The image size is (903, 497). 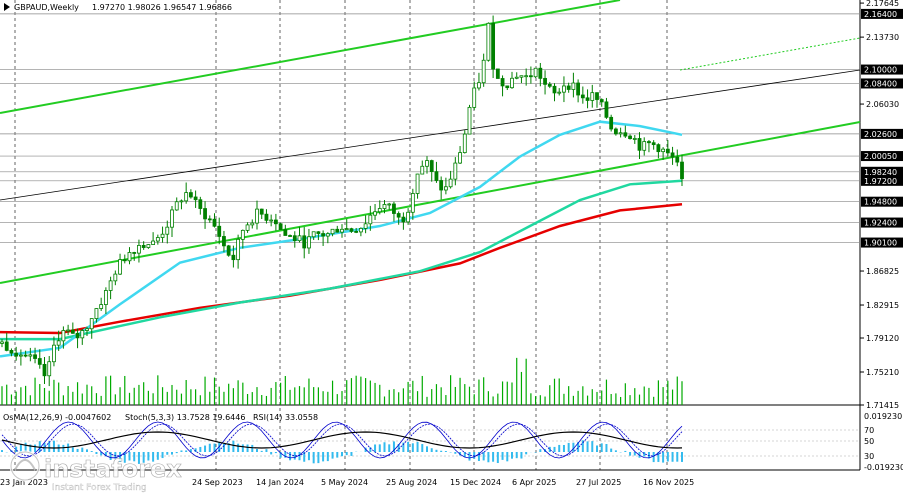 What do you see at coordinates (882, 338) in the screenshot?
I see `y-tick-label: 1.79120` at bounding box center [882, 338].